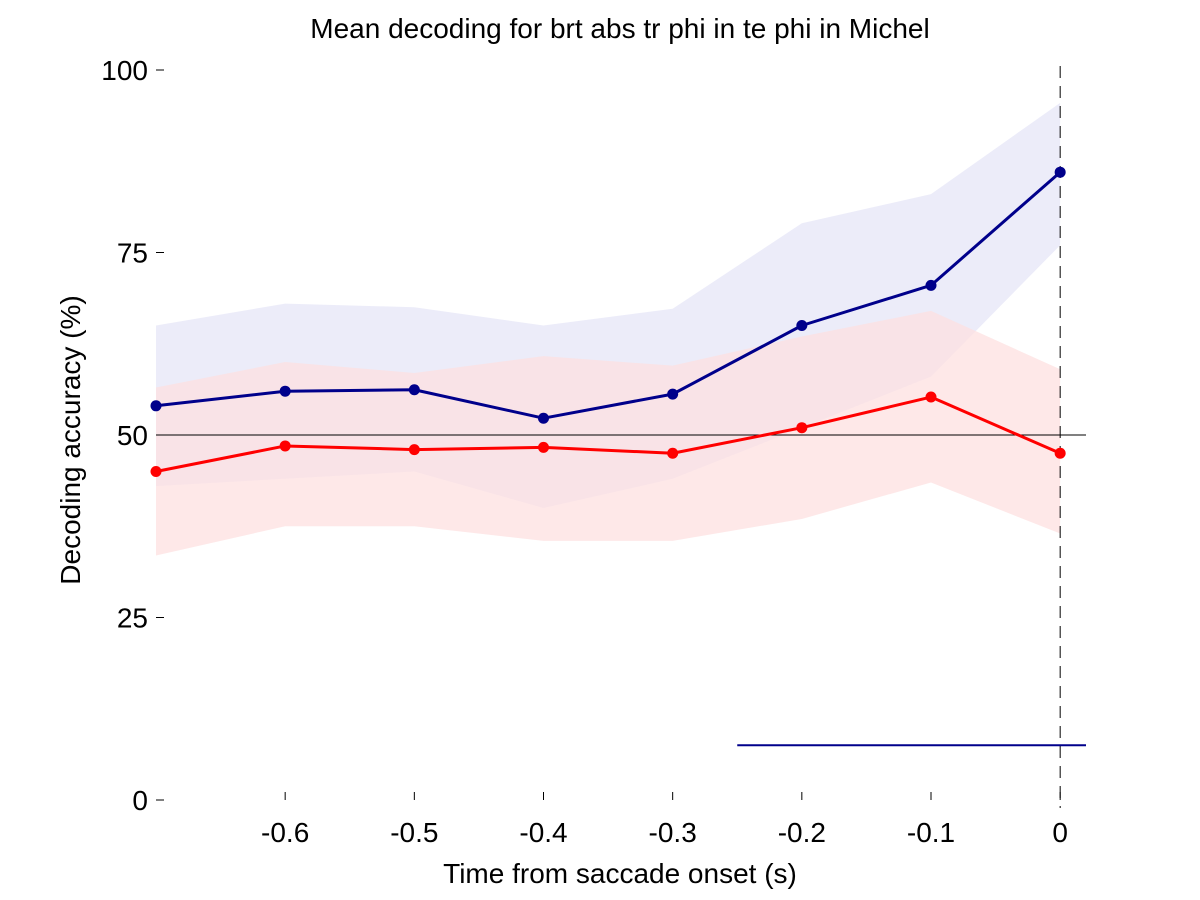 The height and width of the screenshot is (900, 1200). I want to click on x-tick-label-6: 0, so click(1060, 832).